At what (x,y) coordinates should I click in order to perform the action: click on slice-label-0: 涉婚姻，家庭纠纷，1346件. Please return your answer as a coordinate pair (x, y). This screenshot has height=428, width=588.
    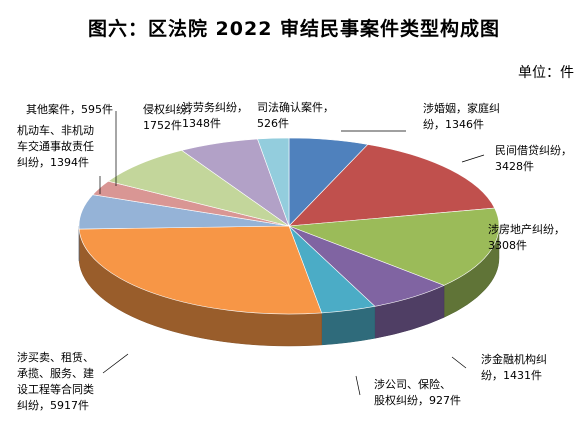
    Looking at the image, I should click on (461, 116).